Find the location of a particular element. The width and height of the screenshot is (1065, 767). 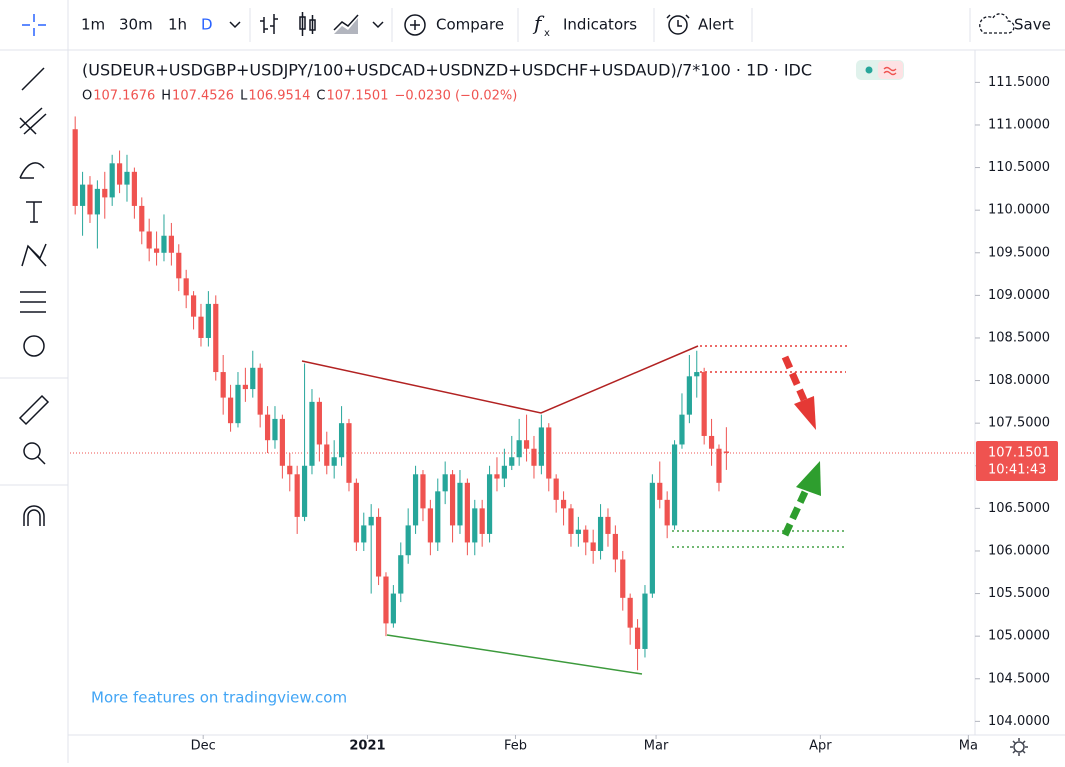

up-arrow is located at coordinates (795, 513).